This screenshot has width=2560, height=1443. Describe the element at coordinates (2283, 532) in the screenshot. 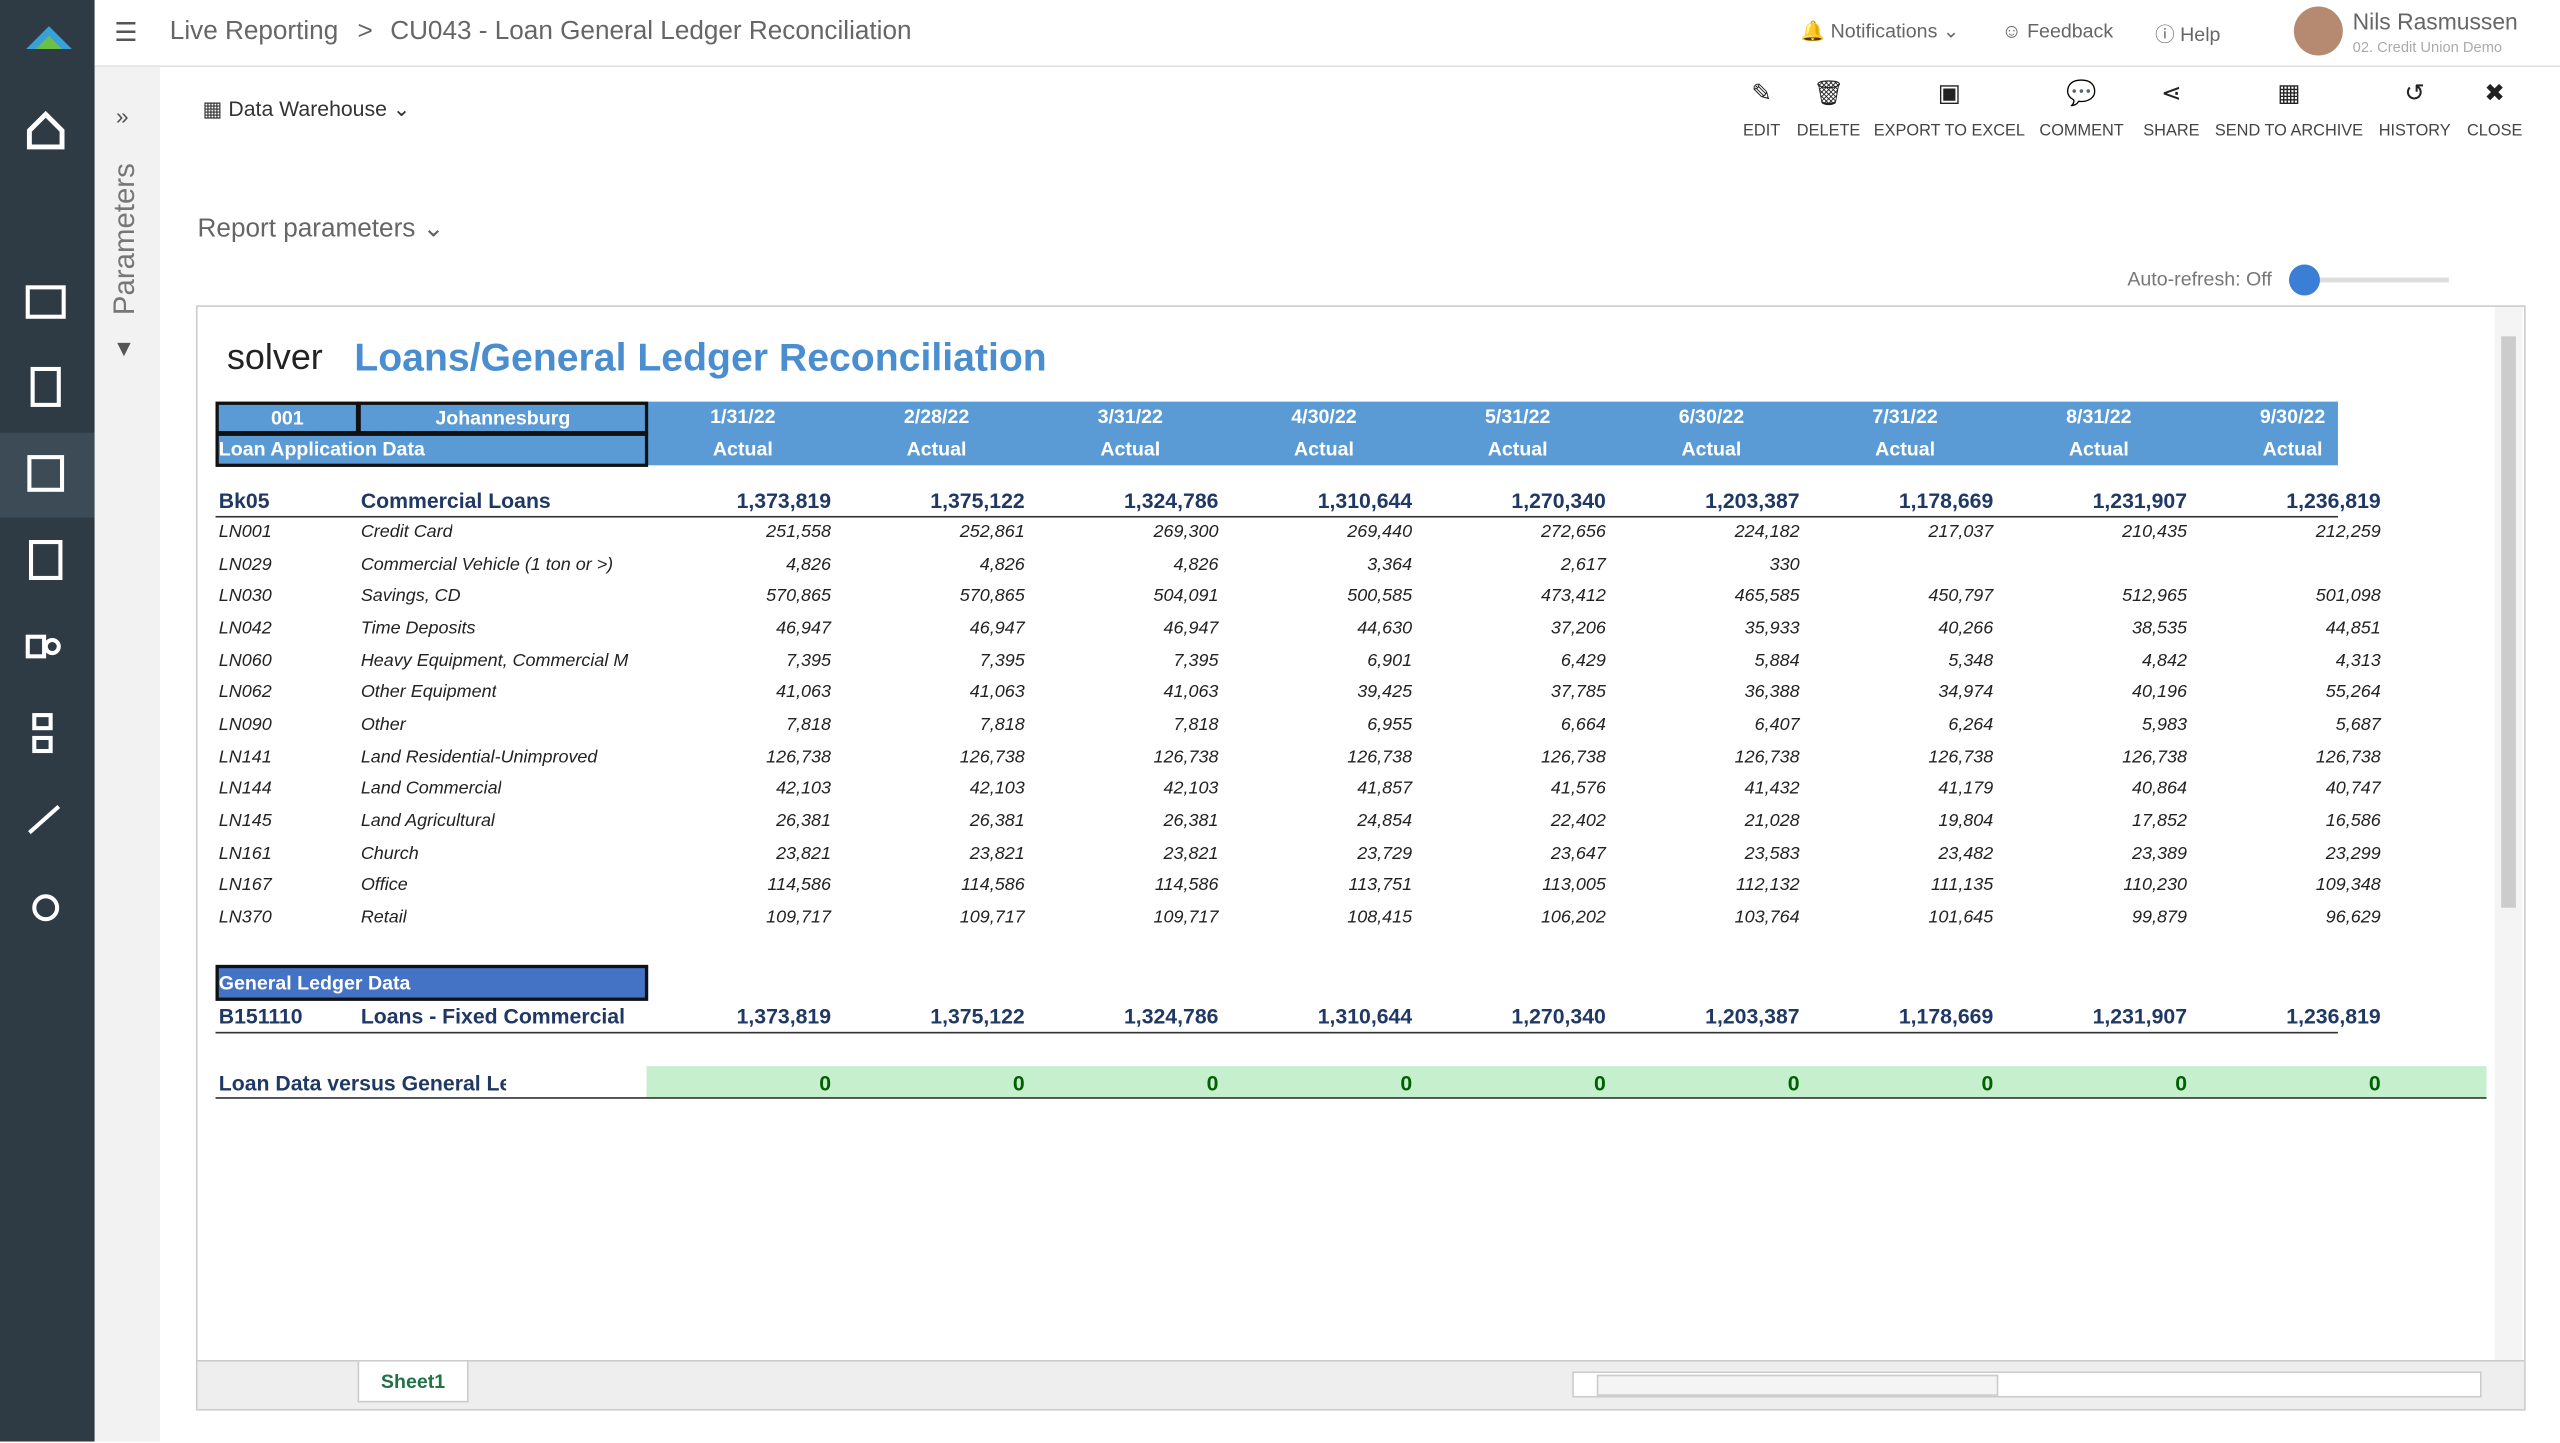

I see `cell-value: 212,259` at that location.